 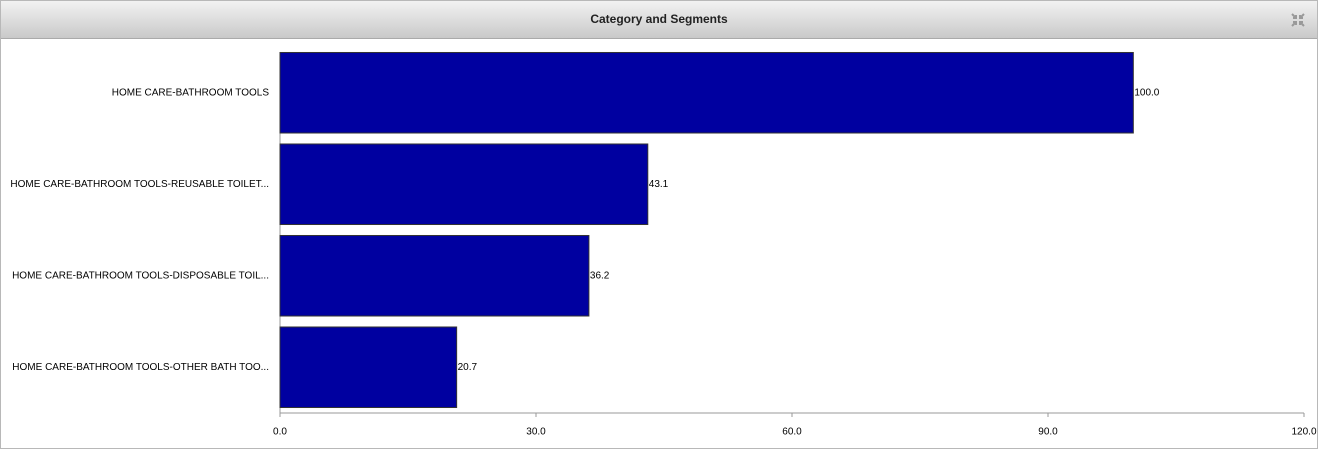 I want to click on value-label: 43.1, so click(x=659, y=184).